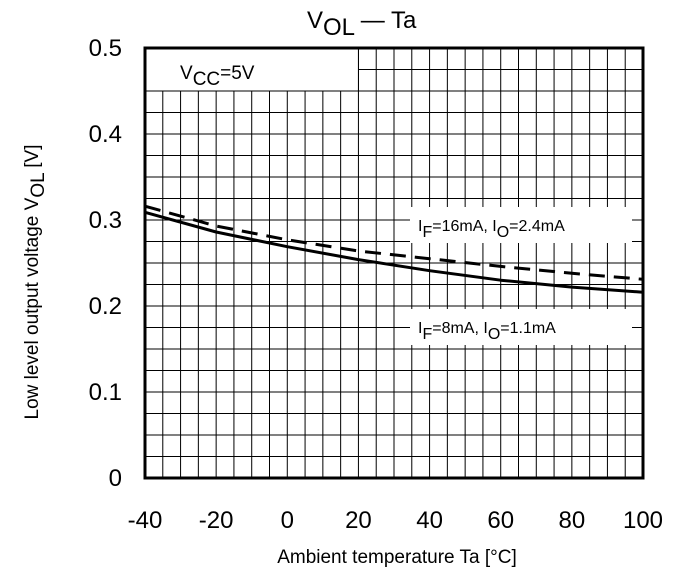  What do you see at coordinates (643, 520) in the screenshot?
I see `x-tick-label: 100` at bounding box center [643, 520].